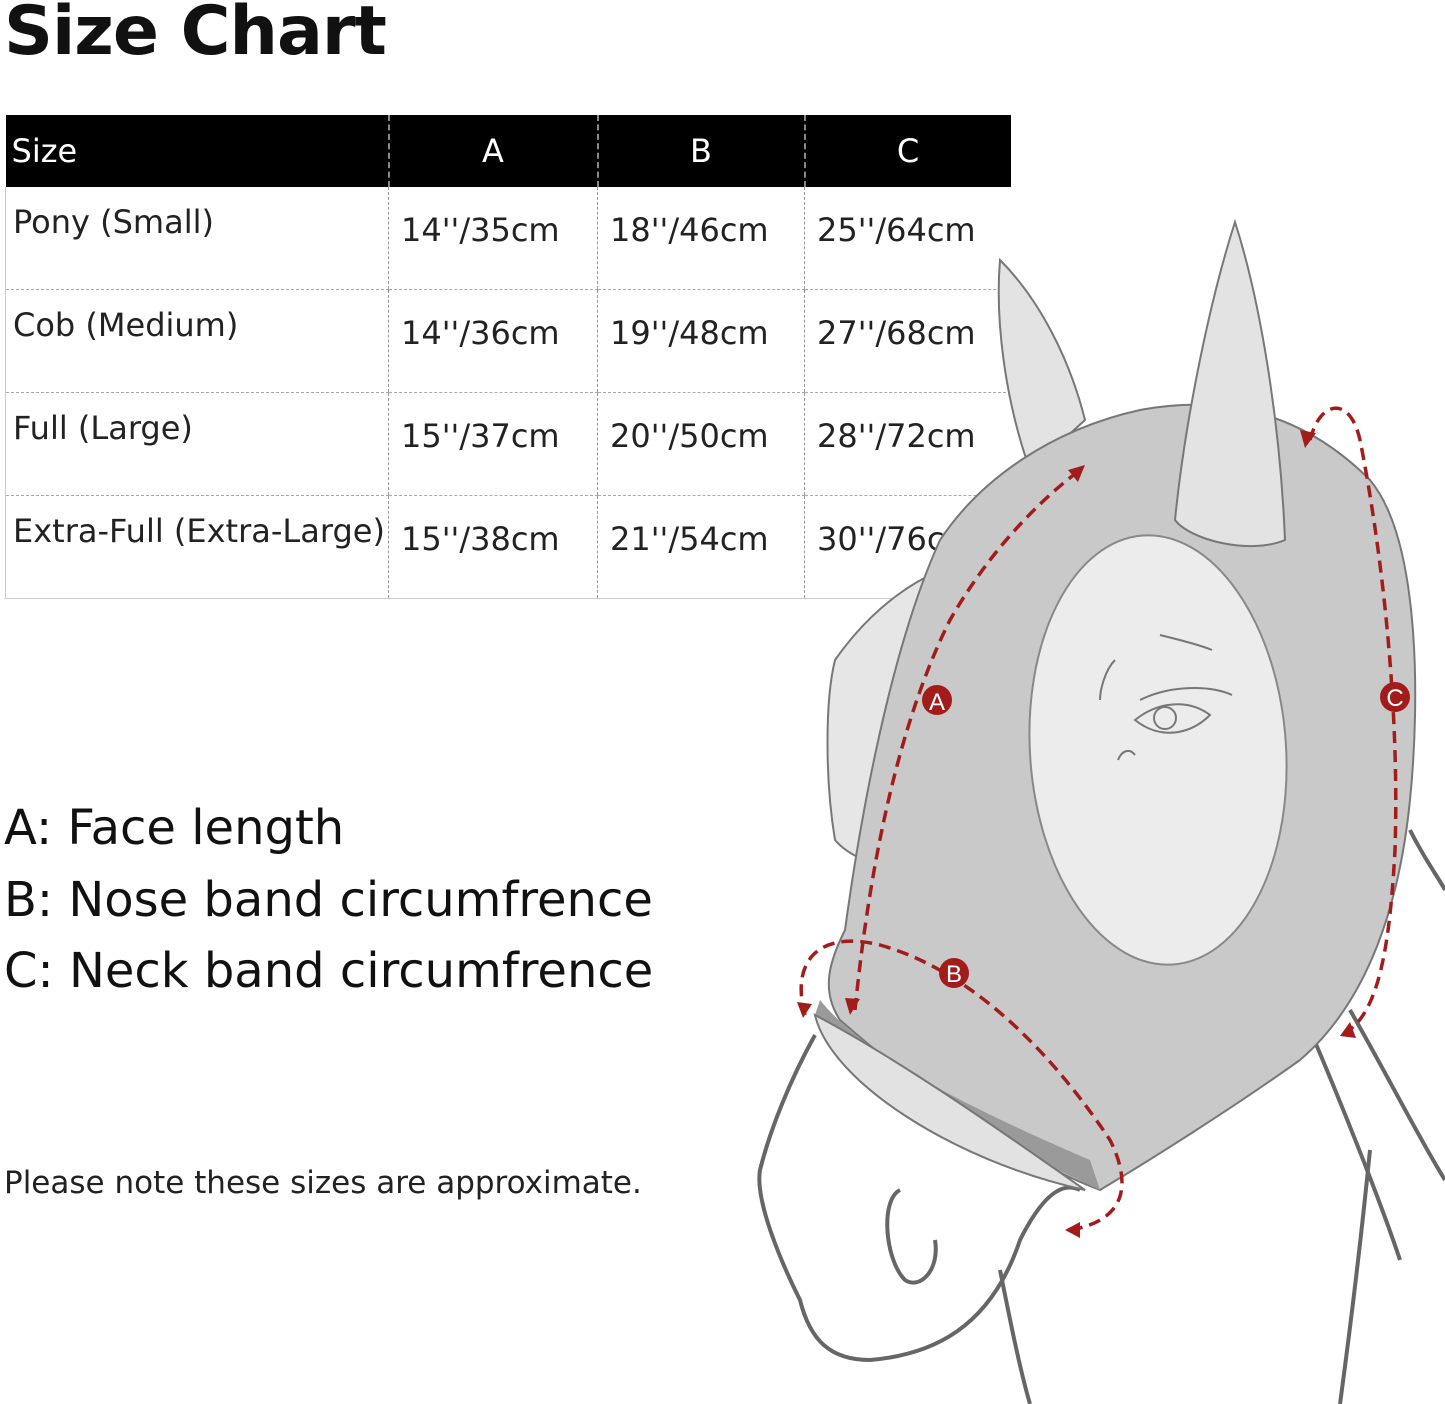 This screenshot has height=1404, width=1445. I want to click on label-b: B, so click(954, 974).